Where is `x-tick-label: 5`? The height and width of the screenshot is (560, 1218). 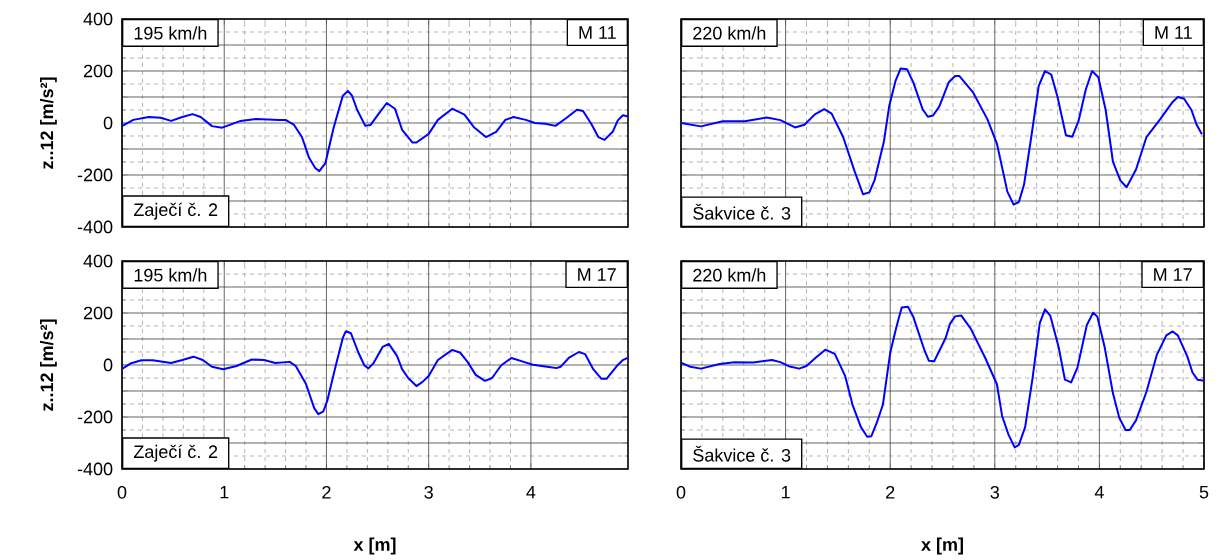 x-tick-label: 5 is located at coordinates (1204, 492).